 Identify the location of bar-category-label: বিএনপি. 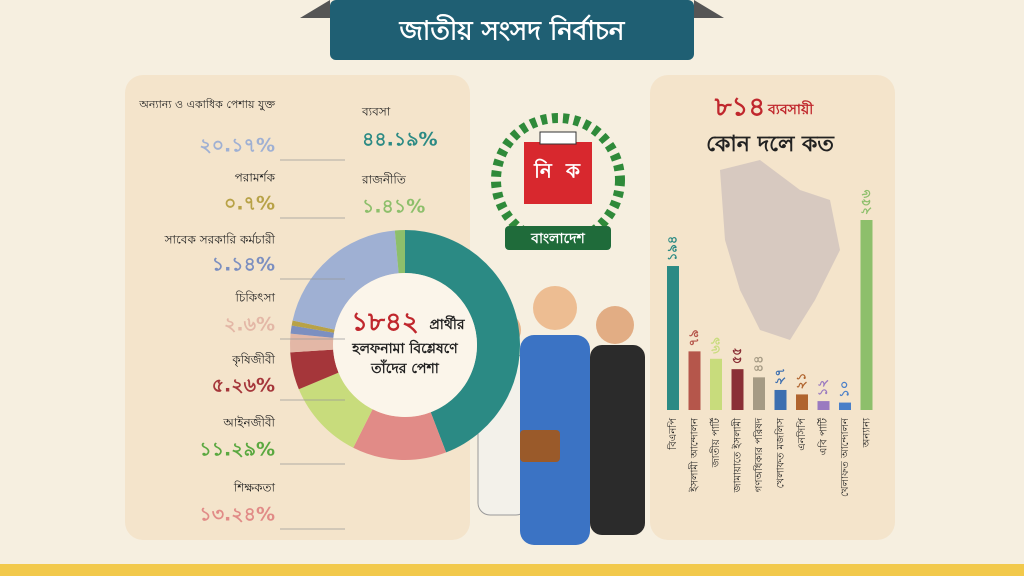
(673, 434).